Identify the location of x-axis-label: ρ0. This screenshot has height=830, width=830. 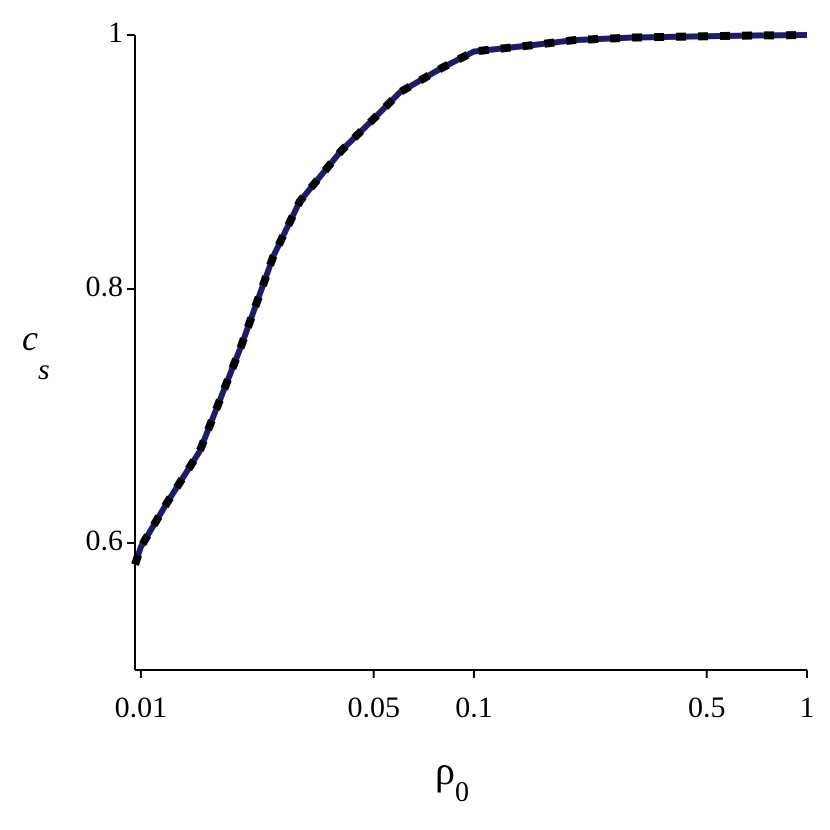
(452, 778).